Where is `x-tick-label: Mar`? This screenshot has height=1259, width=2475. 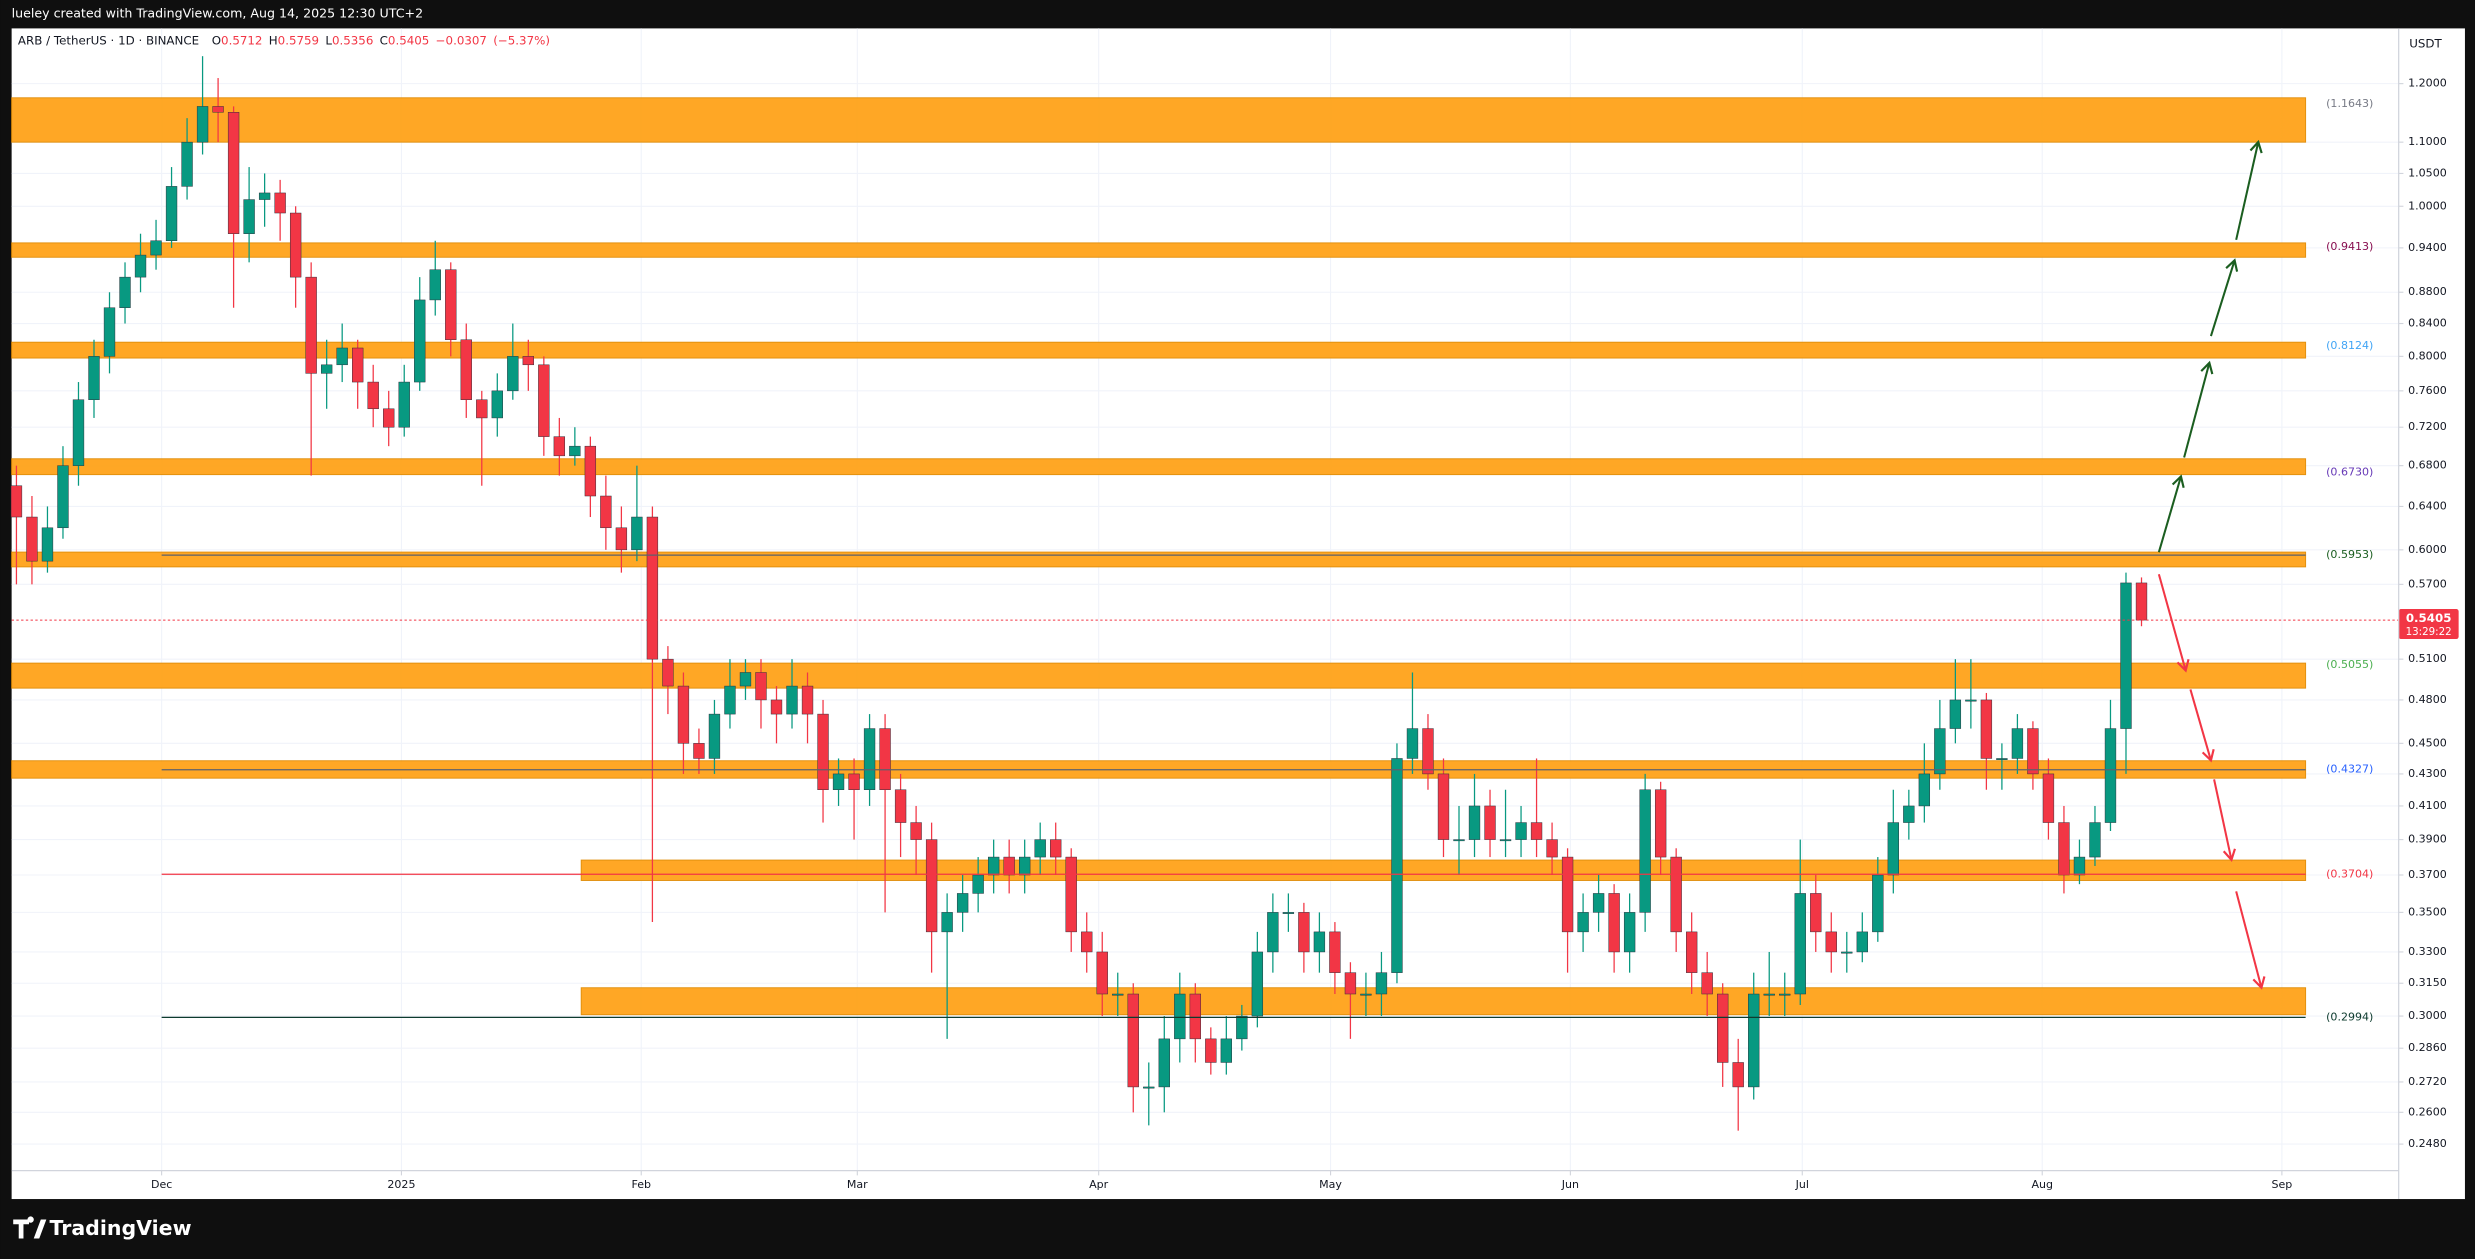 x-tick-label: Mar is located at coordinates (857, 1184).